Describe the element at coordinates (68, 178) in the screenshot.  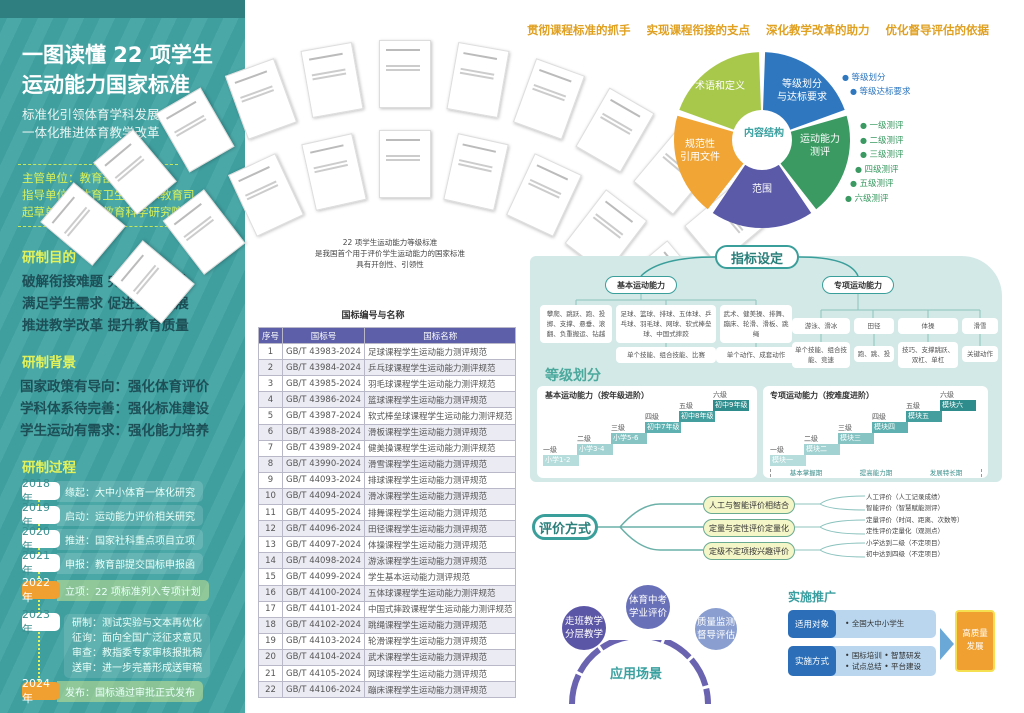
I see `unit-supervisor: 主管单位：教育部` at that location.